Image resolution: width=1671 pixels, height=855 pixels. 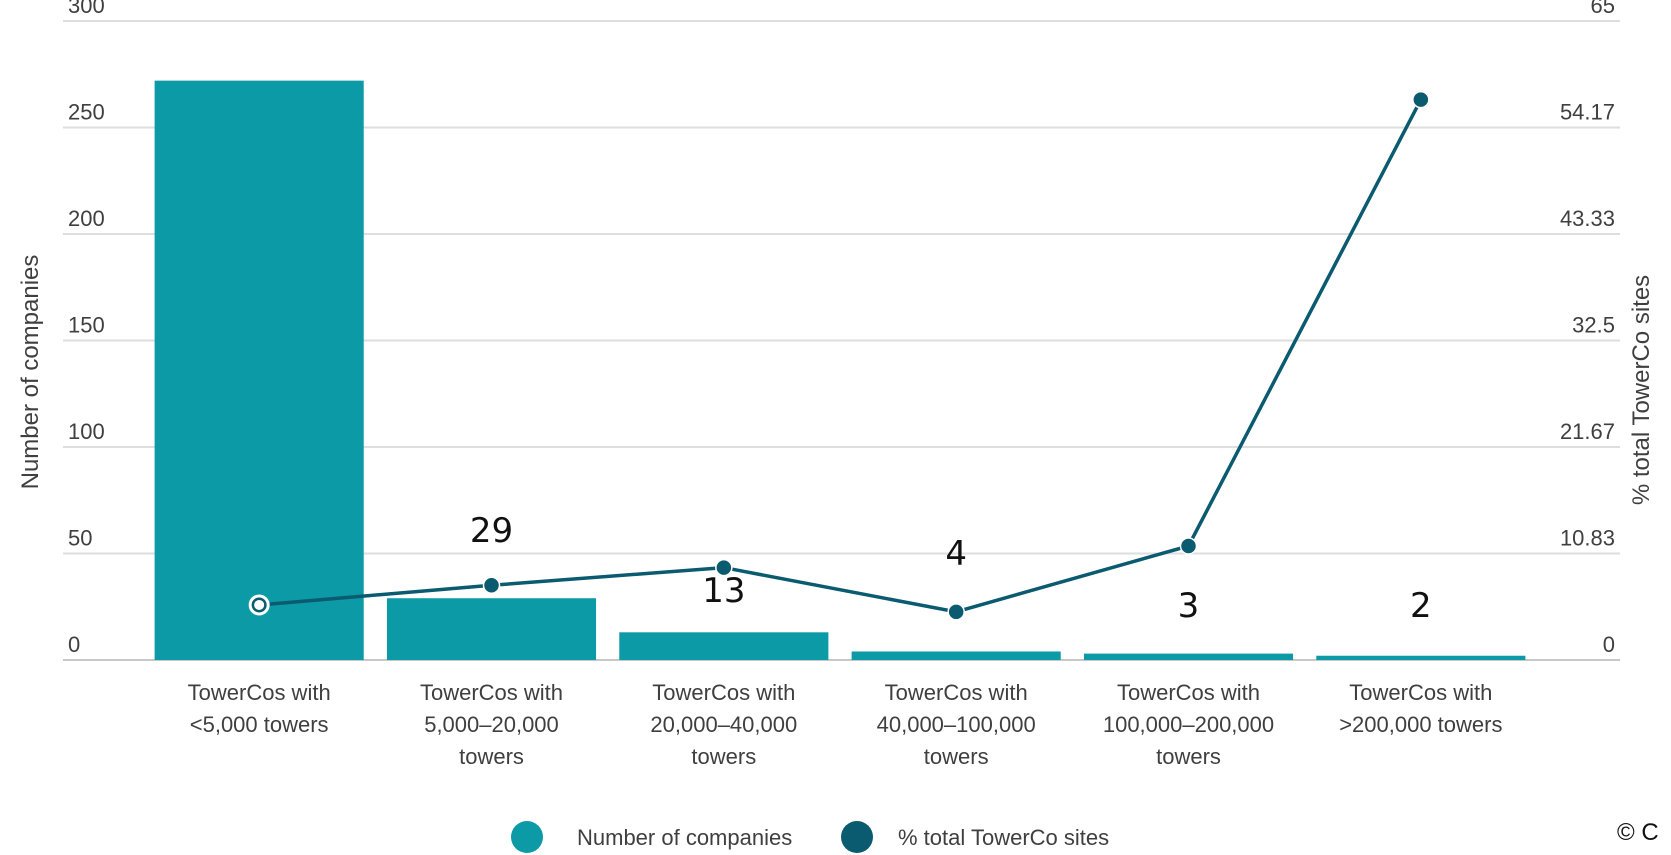 What do you see at coordinates (723, 591) in the screenshot?
I see `data-label: 13` at bounding box center [723, 591].